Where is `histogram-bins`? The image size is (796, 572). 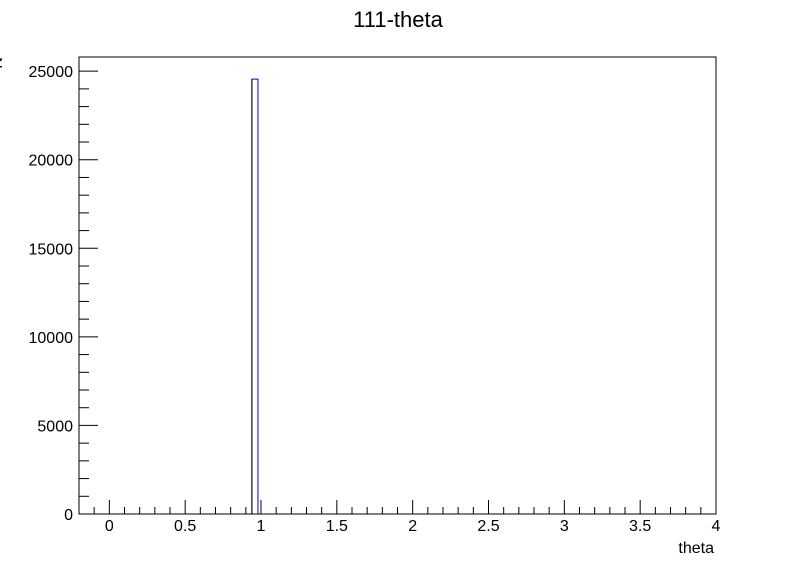
histogram-bins is located at coordinates (255, 296).